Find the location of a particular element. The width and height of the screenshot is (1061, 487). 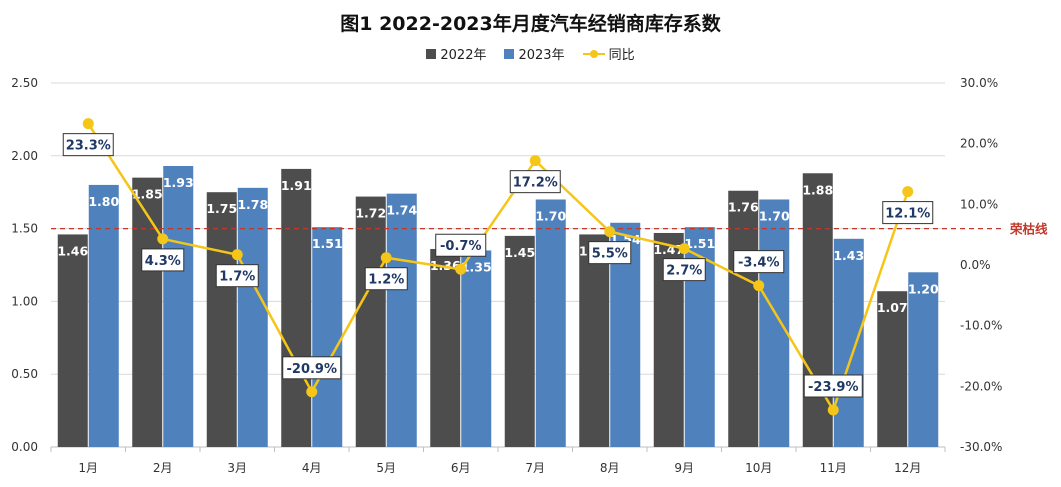

x-tick-label: 5月 is located at coordinates (386, 468).